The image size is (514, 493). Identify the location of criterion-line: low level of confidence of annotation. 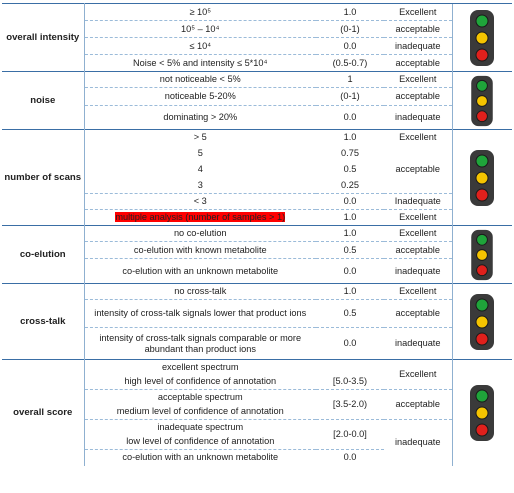
(200, 441).